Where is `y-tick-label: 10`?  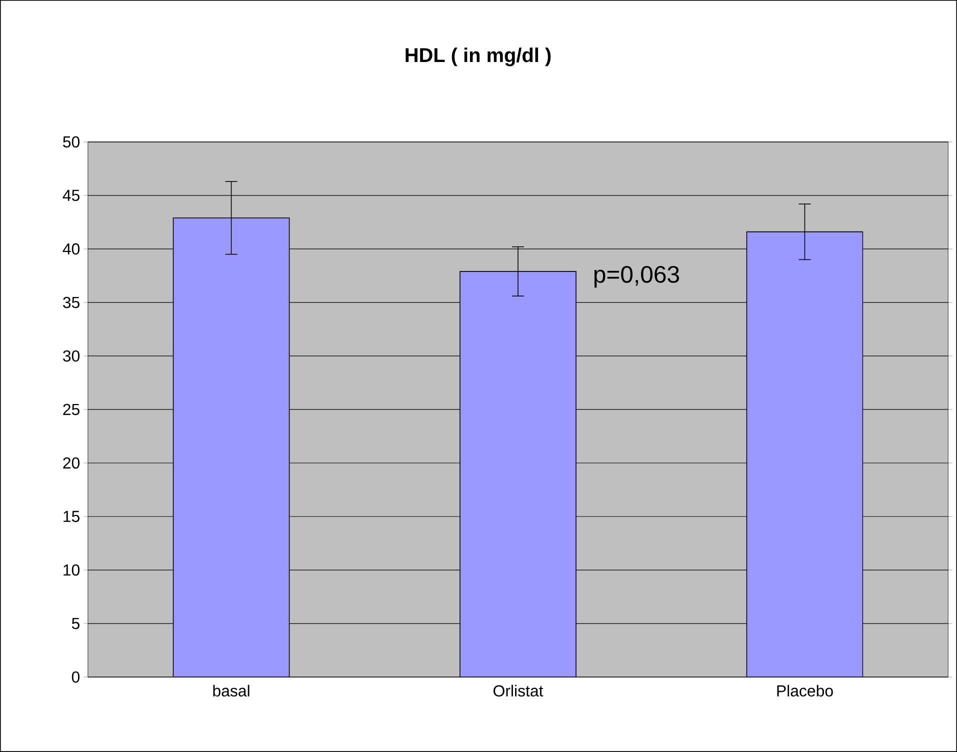 y-tick-label: 10 is located at coordinates (72, 570).